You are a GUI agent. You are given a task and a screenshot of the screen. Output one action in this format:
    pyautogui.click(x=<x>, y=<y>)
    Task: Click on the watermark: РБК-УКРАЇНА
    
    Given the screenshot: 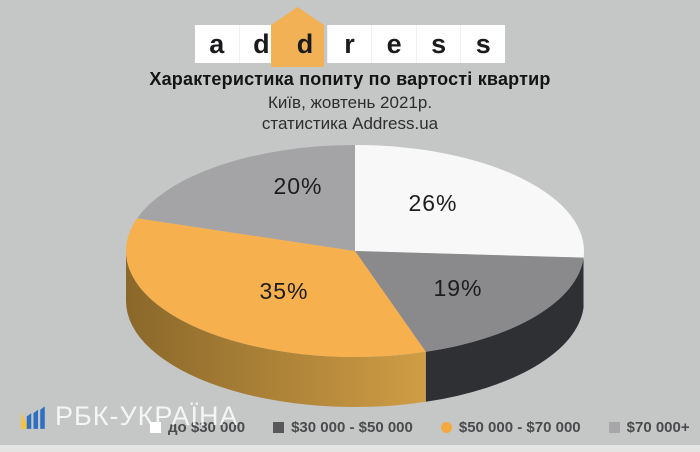 What is the action you would take?
    pyautogui.click(x=129, y=416)
    